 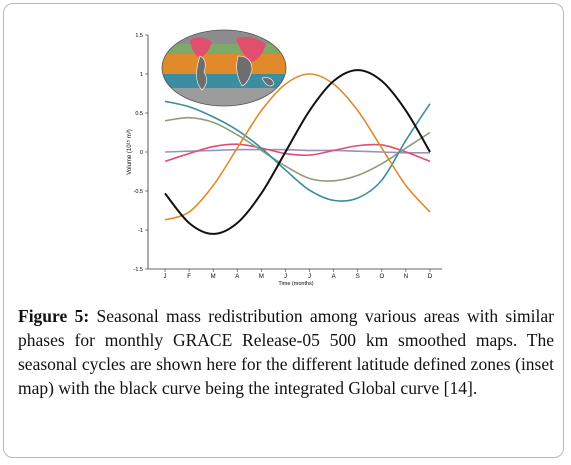 I want to click on y-tick-label: -1, so click(x=140, y=231).